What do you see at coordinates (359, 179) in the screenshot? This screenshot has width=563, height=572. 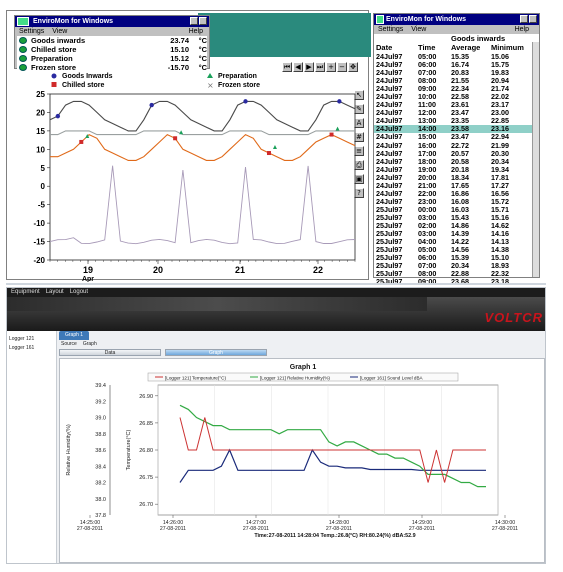 I see `tool-save-icon: ▣` at bounding box center [359, 179].